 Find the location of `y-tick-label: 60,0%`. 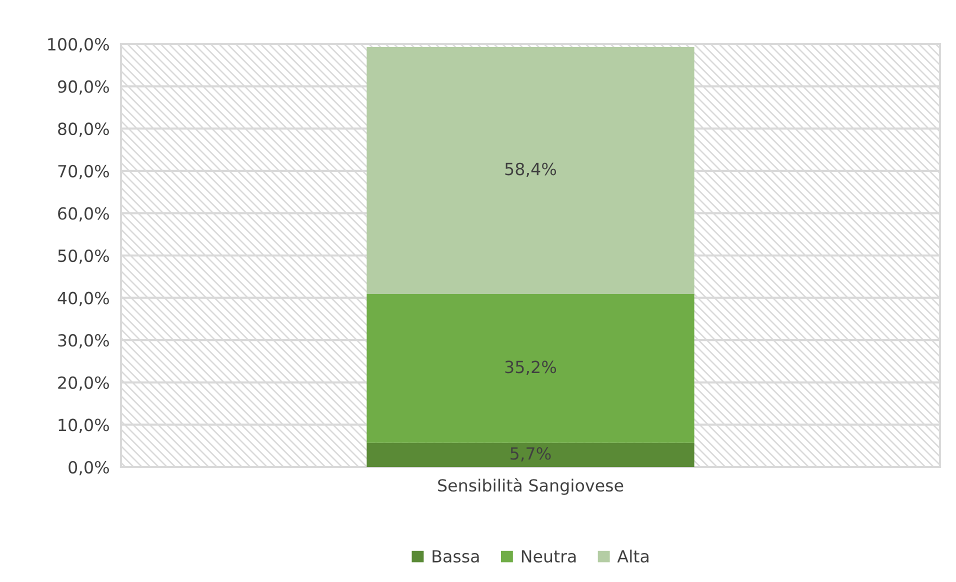

y-tick-label: 60,0% is located at coordinates (83, 214).